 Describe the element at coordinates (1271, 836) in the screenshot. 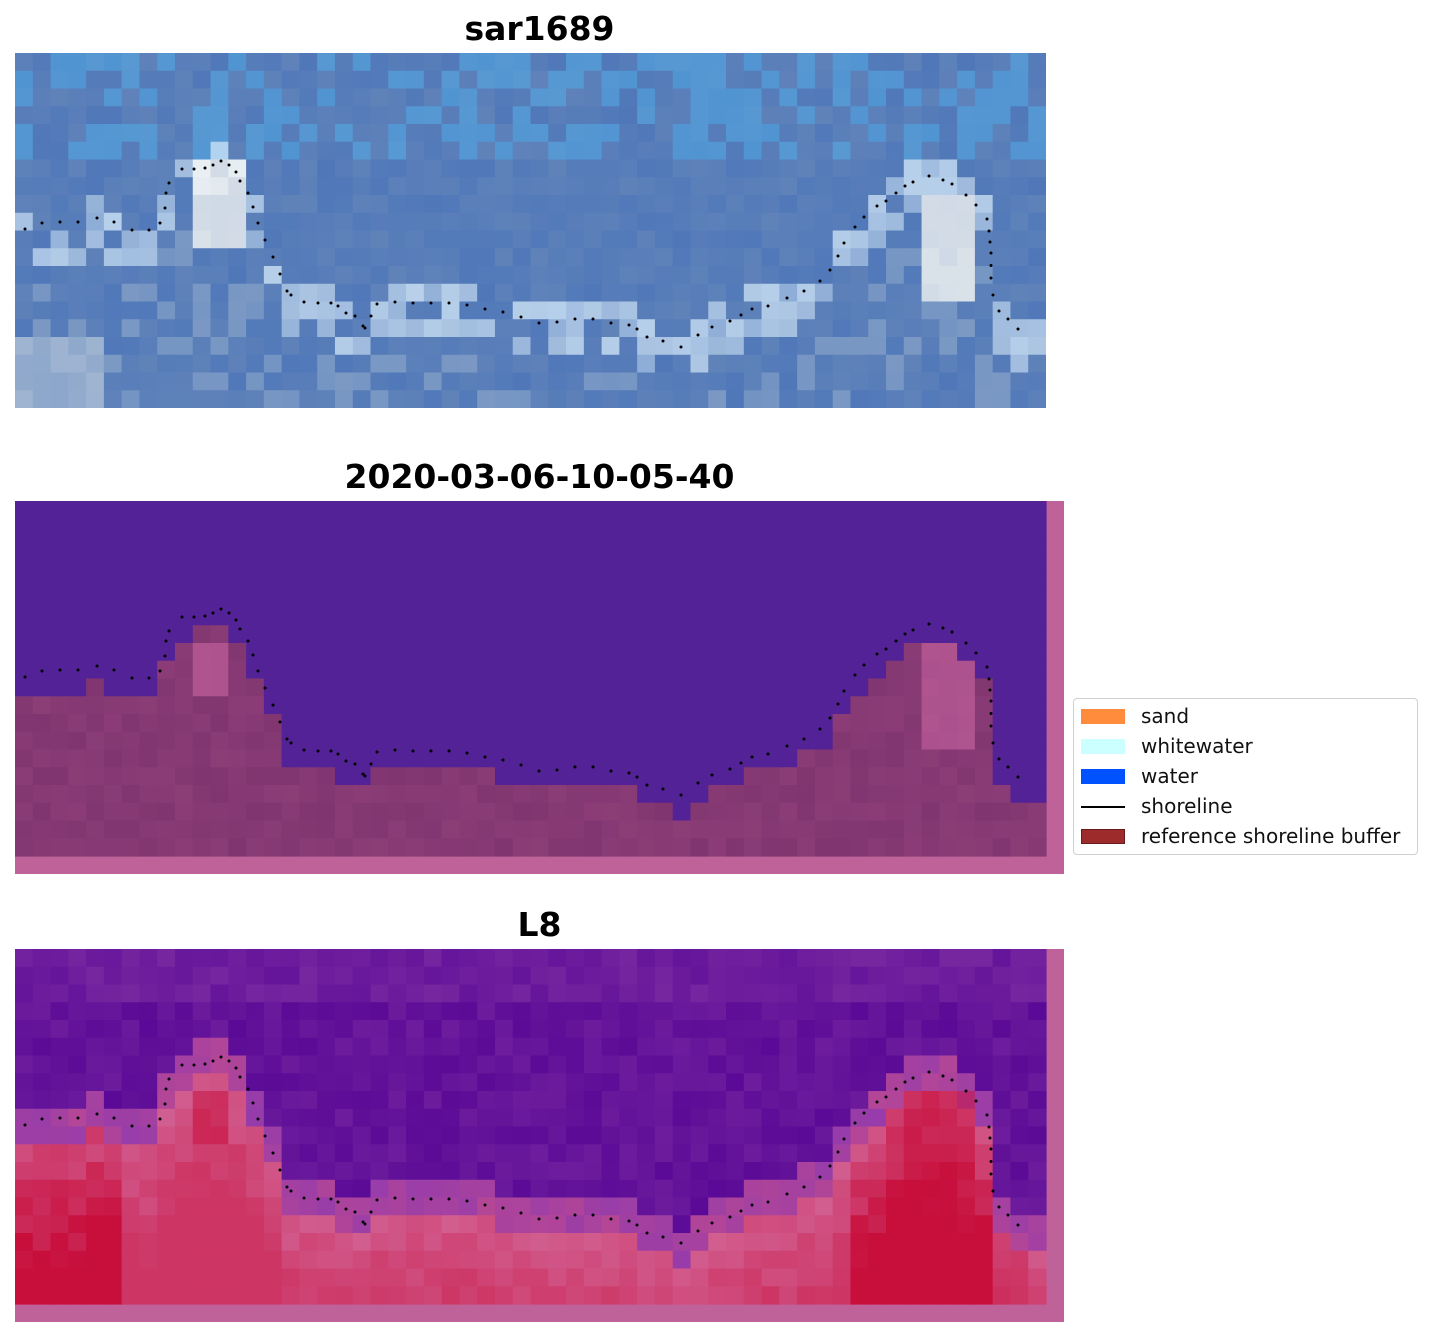

I see `legend-label-reference-buffer: reference shoreline buffer` at that location.